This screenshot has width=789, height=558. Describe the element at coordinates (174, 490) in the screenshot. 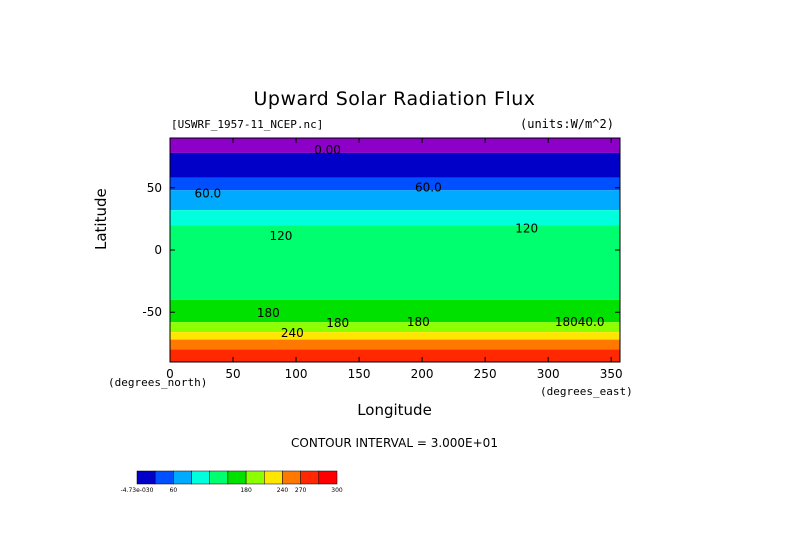

I see `colorbar-tick-label: 60` at that location.